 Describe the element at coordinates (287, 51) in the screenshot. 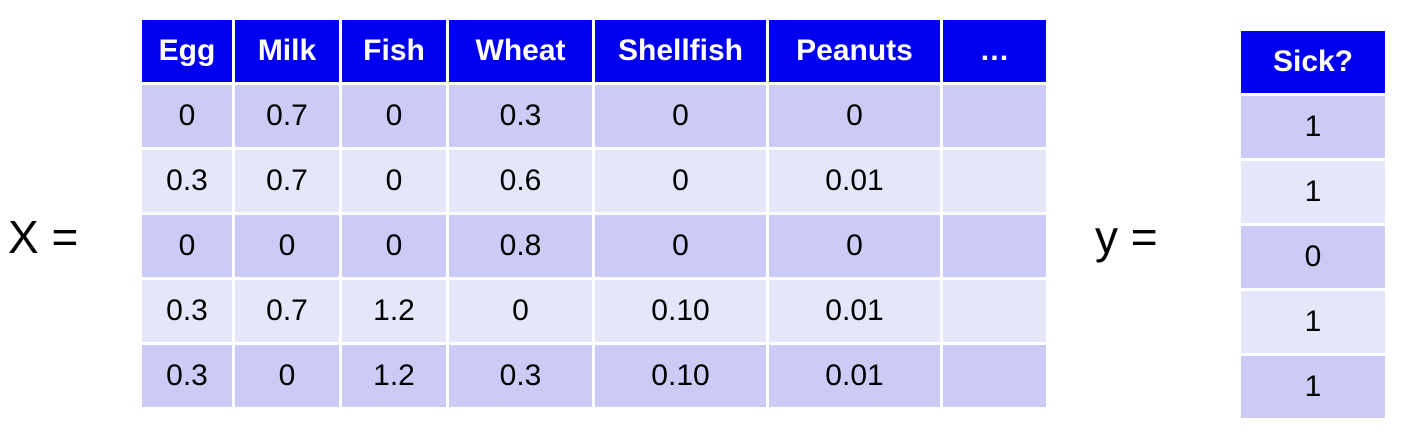

I see `column-header-milk: Milk` at that location.